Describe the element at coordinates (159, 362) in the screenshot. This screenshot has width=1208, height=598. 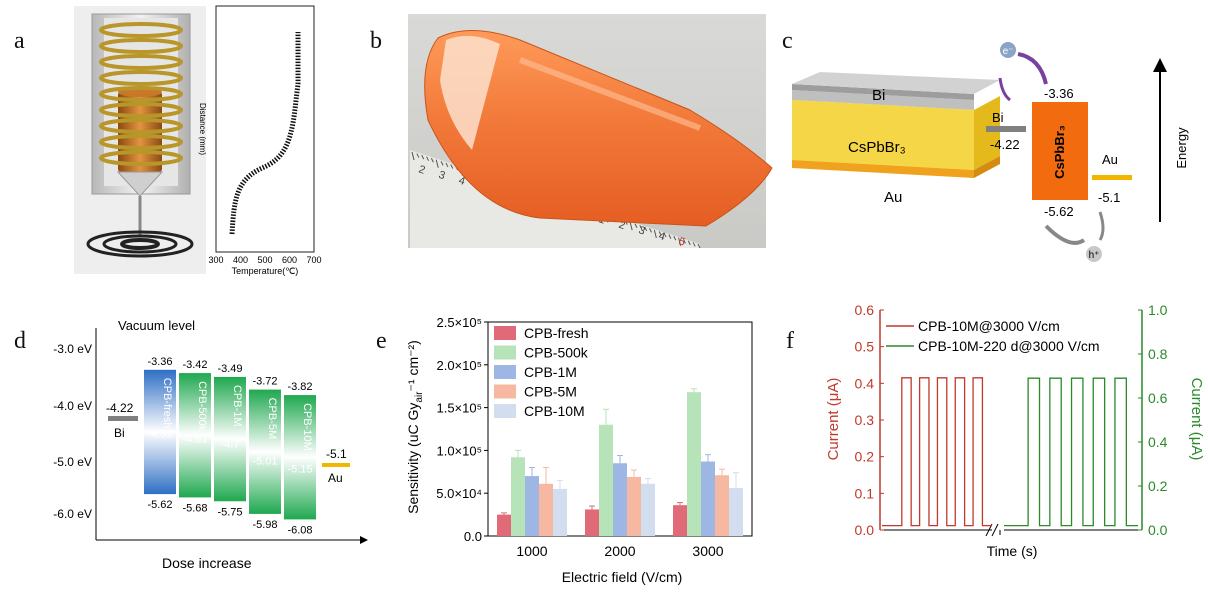
I see `band-cb-label: -3.36` at that location.